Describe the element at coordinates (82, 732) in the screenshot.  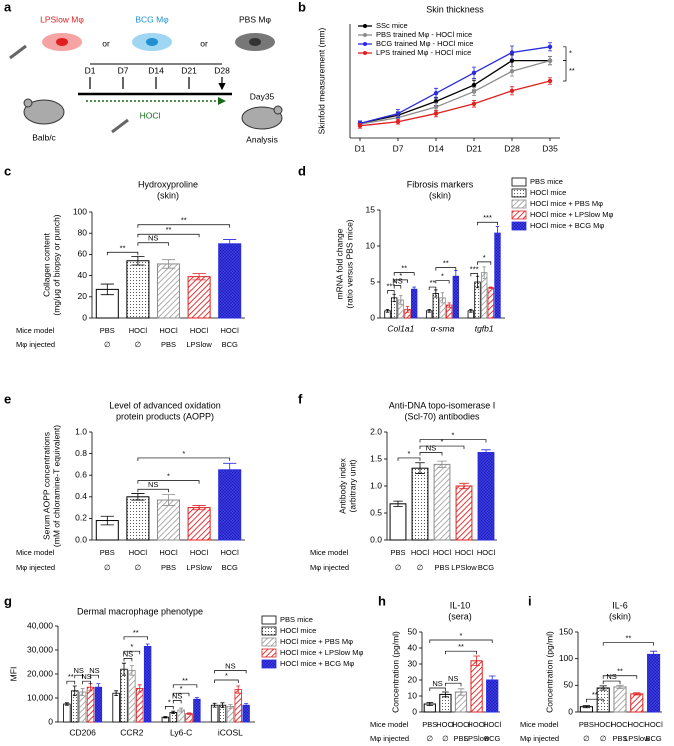
I see `x-tick-label: CD206` at that location.